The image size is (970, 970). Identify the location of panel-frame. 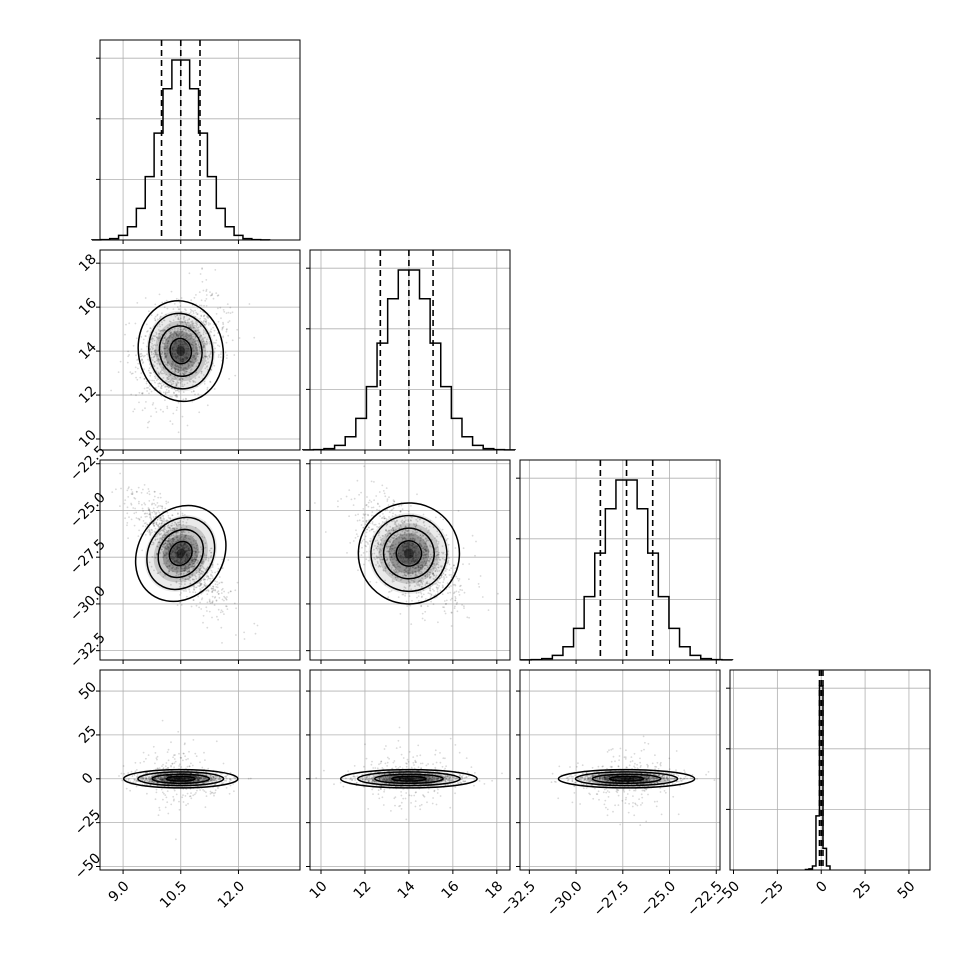
(200, 350).